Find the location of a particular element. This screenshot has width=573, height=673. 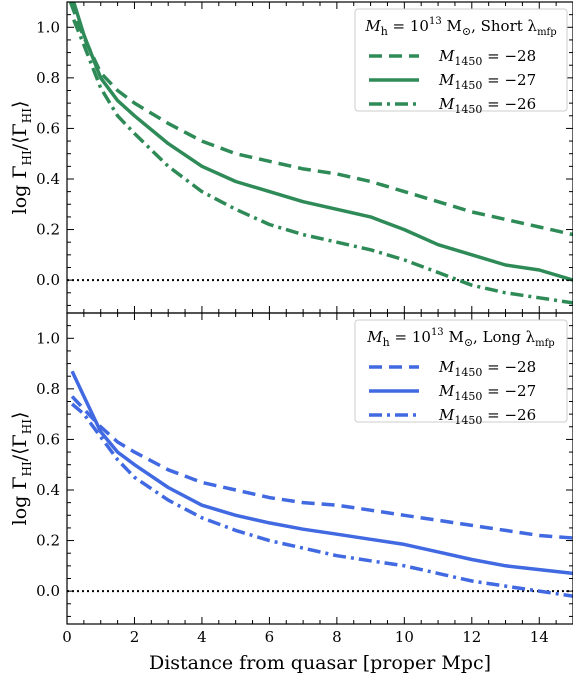

y-axis-label-text-2: log ΓHI/⟨ΓHI⟩ is located at coordinates (21, 469).